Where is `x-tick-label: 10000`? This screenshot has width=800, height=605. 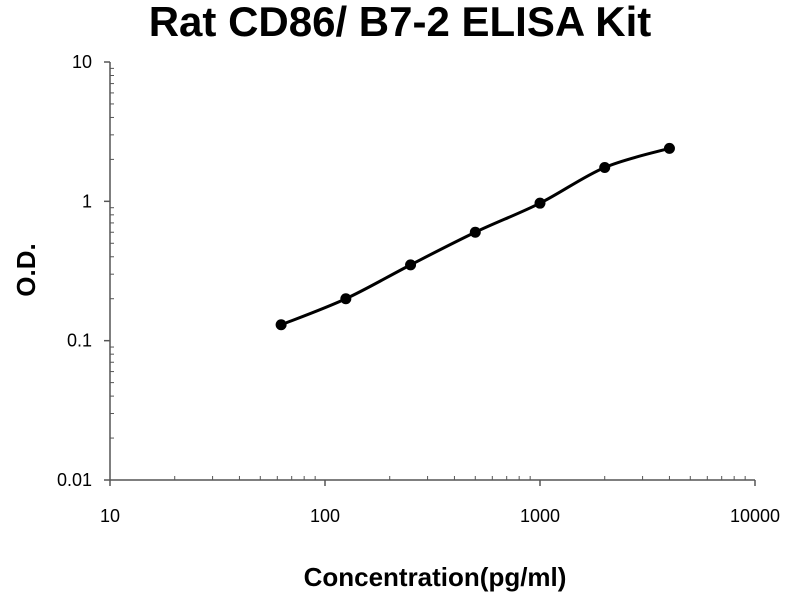 x-tick-label: 10000 is located at coordinates (755, 516).